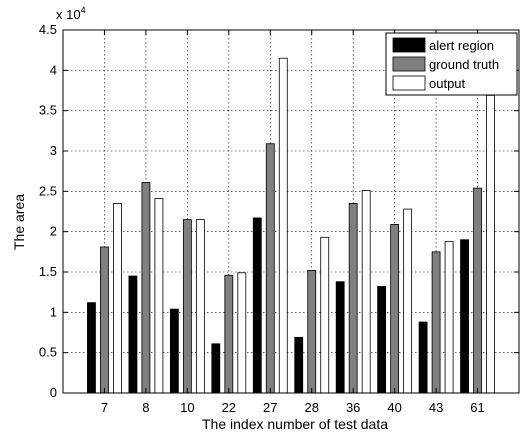  Describe the element at coordinates (48, 110) in the screenshot. I see `y-tick-label: 3.5` at that location.